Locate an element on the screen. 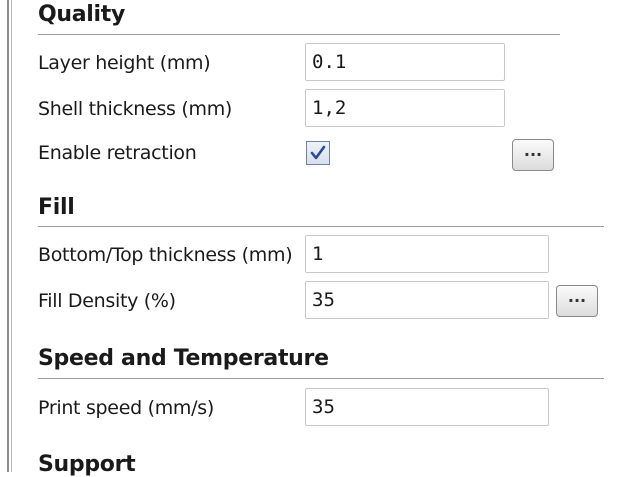 This screenshot has width=628, height=477. print-speed-label: Print speed (mm/s) is located at coordinates (126, 408).